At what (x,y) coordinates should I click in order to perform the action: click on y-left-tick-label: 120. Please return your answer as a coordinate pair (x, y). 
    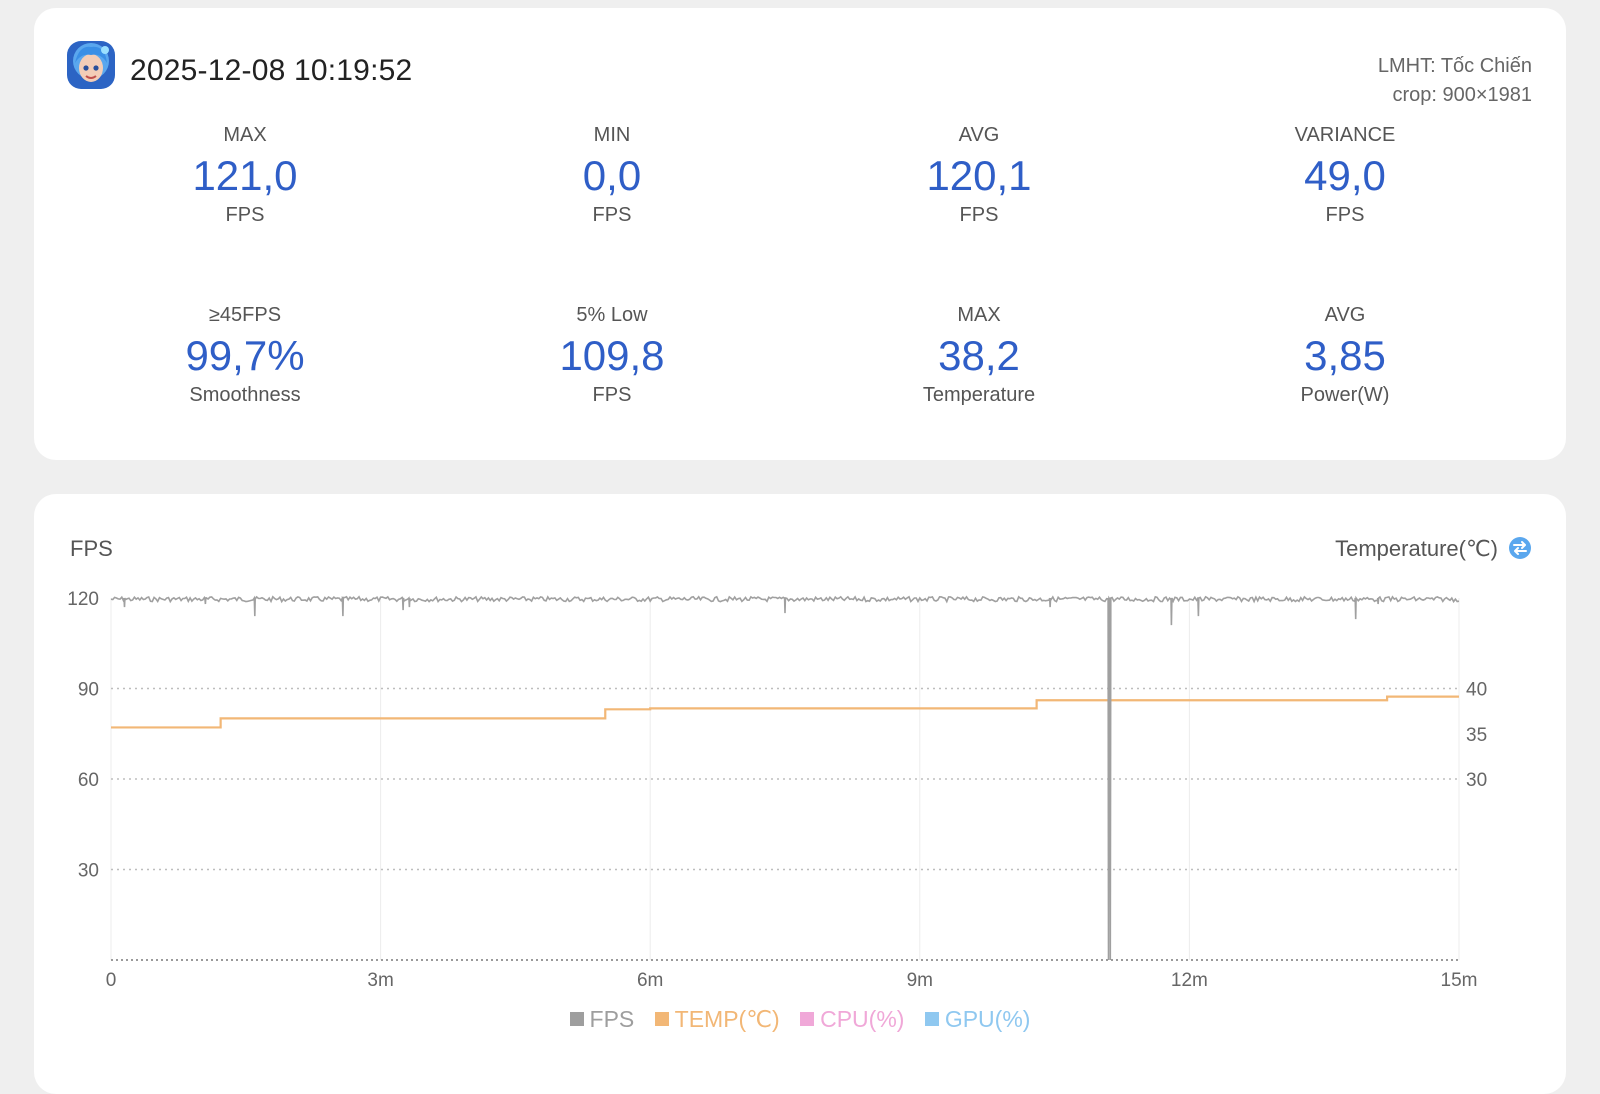
    Looking at the image, I should click on (83, 599).